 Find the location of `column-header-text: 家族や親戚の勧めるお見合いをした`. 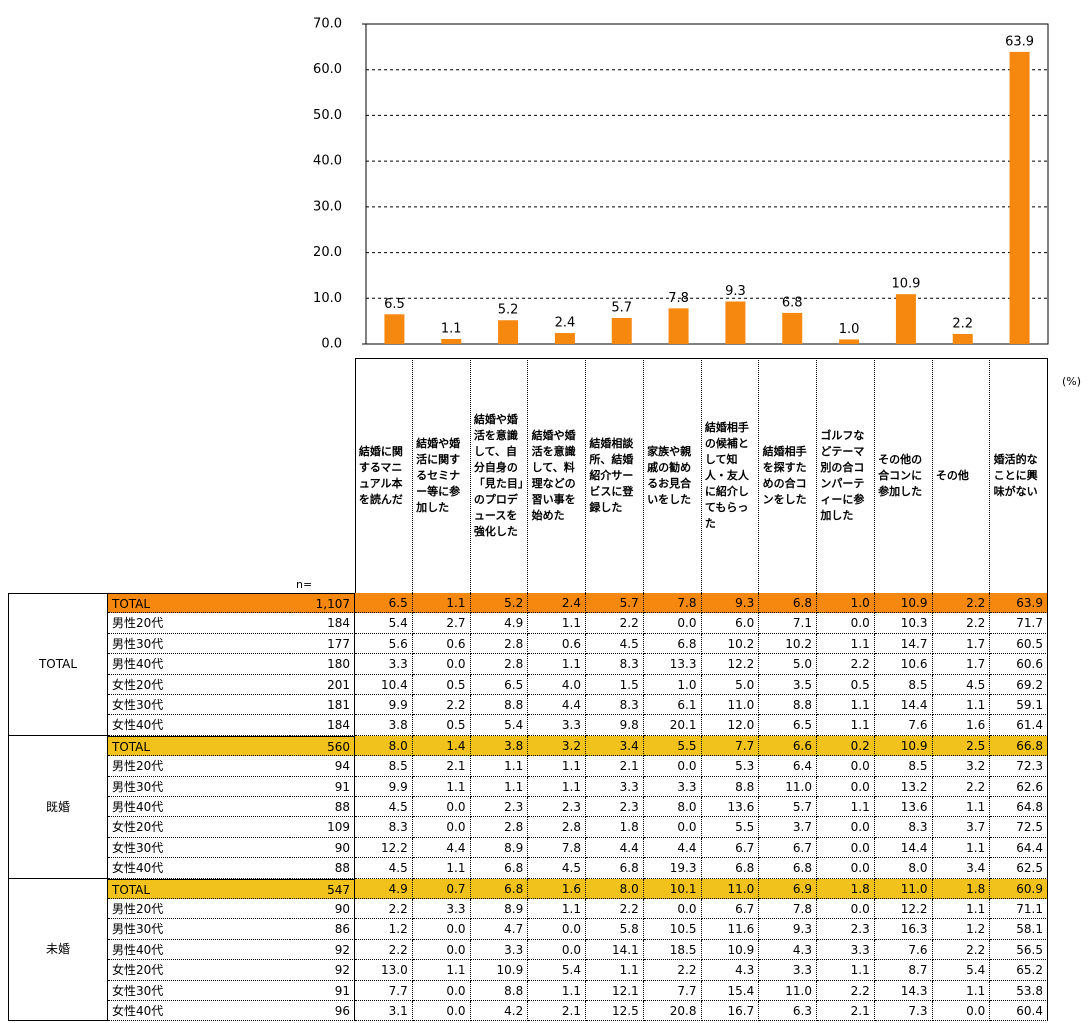

column-header-text: 家族や親戚の勧めるお見合いをした is located at coordinates (669, 475).